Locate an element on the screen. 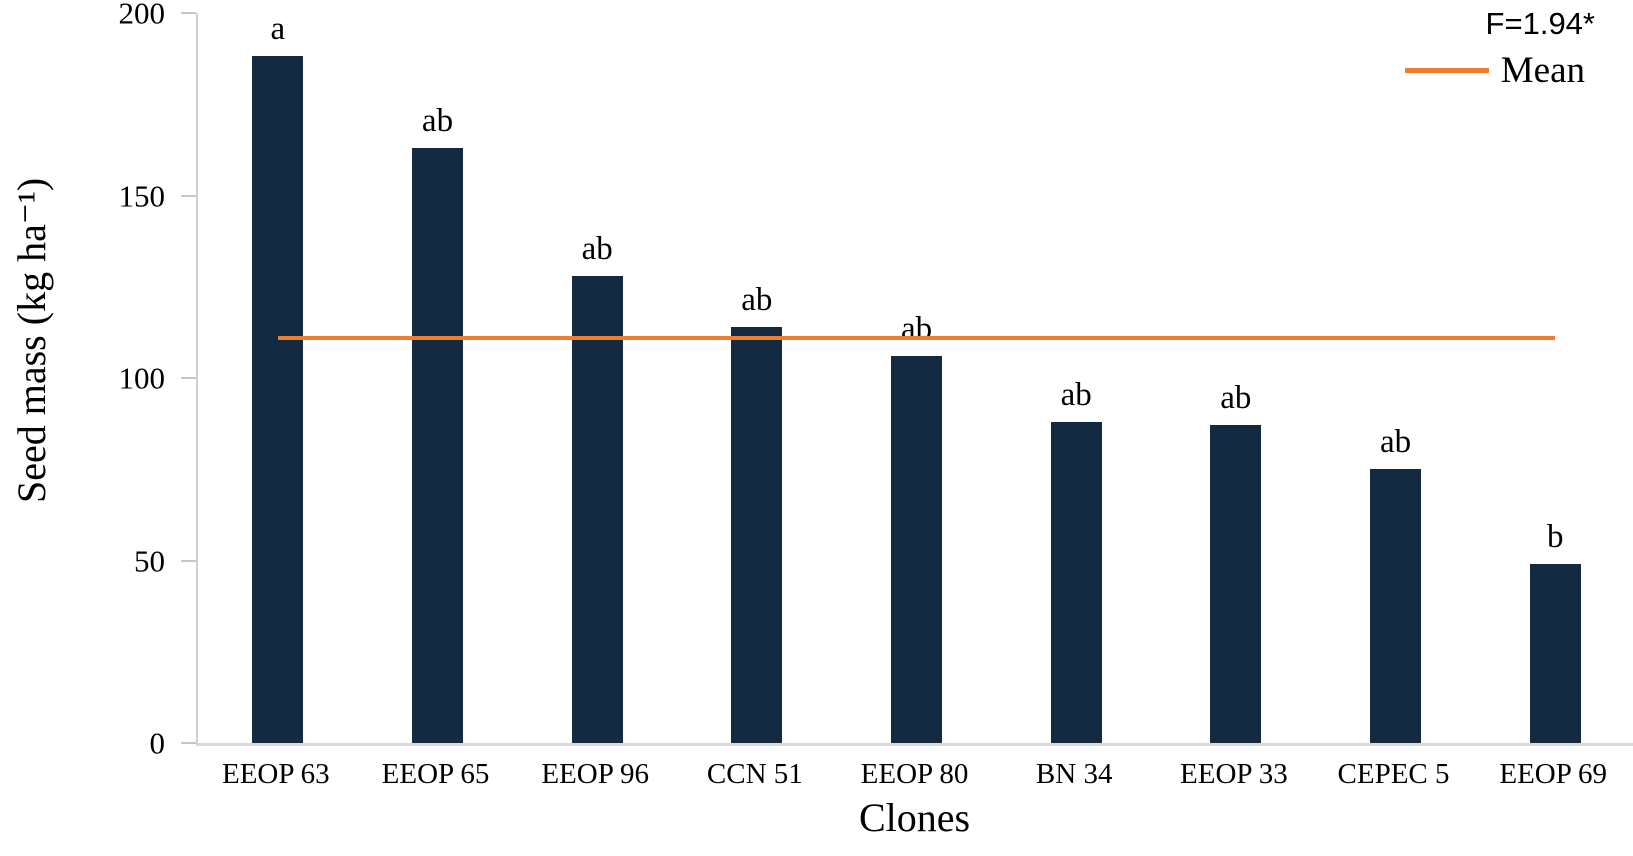 Image resolution: width=1633 pixels, height=856 pixels. y-axis-tick-label: 0 is located at coordinates (157, 743).